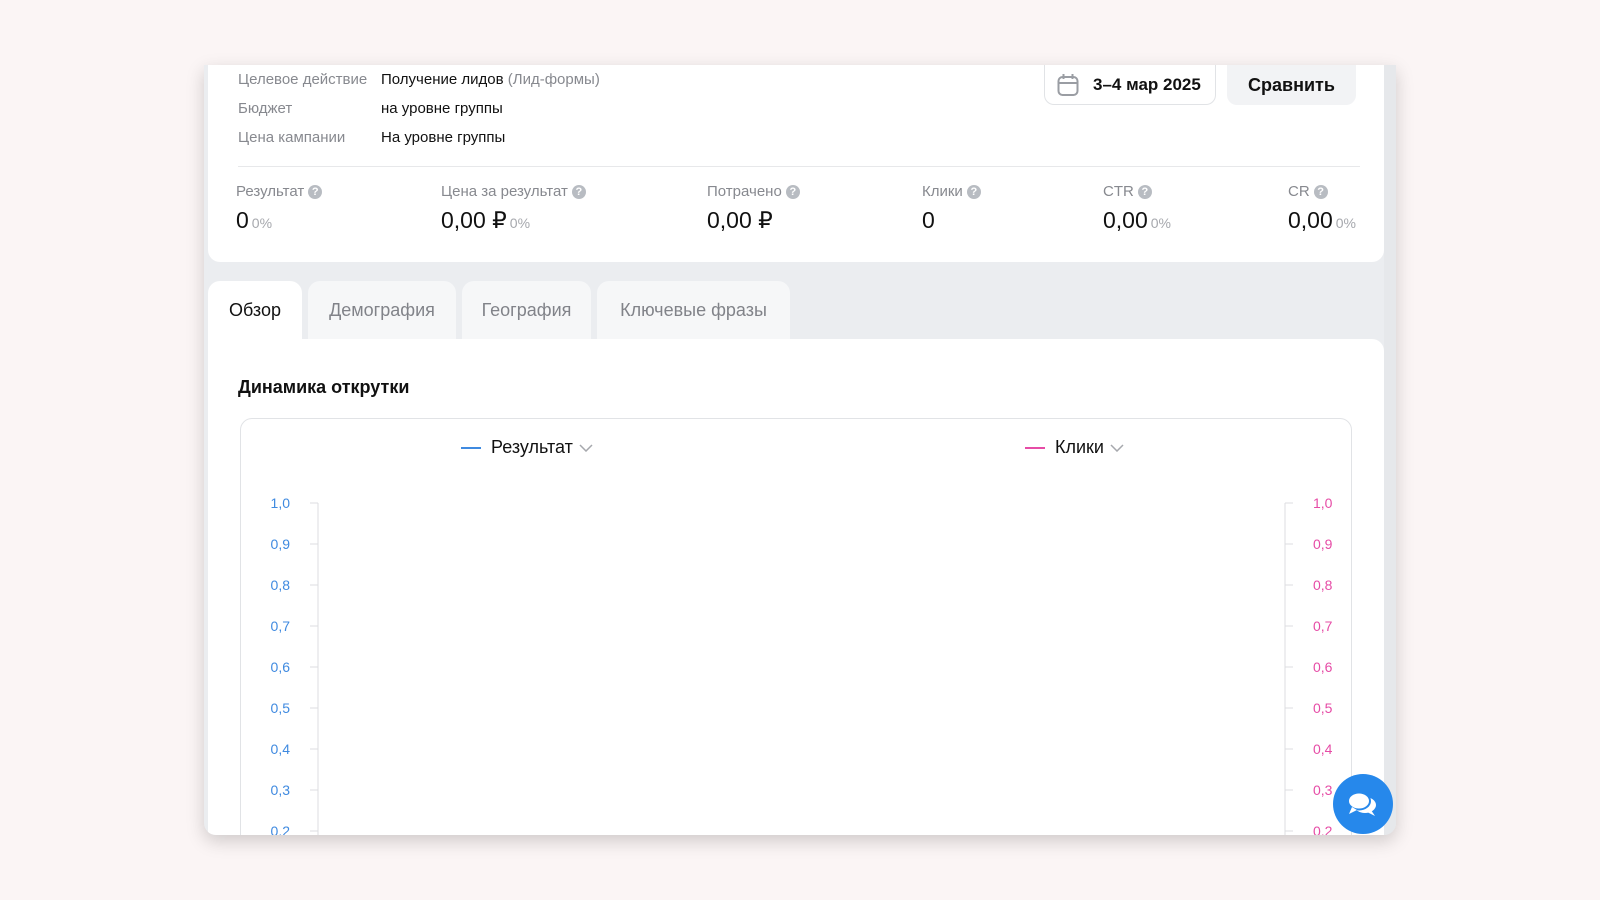 This screenshot has height=900, width=1600. Describe the element at coordinates (1068, 84) in the screenshot. I see `calendar-icon` at that location.